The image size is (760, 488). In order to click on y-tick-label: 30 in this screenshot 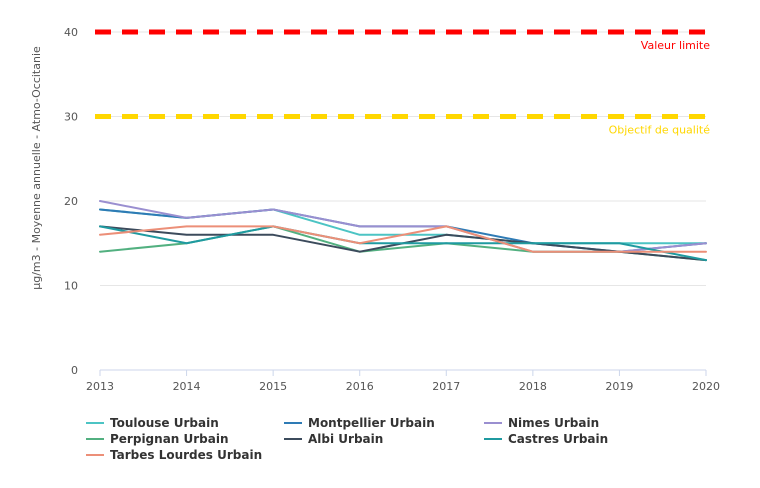, I will do `click(71, 117)`.